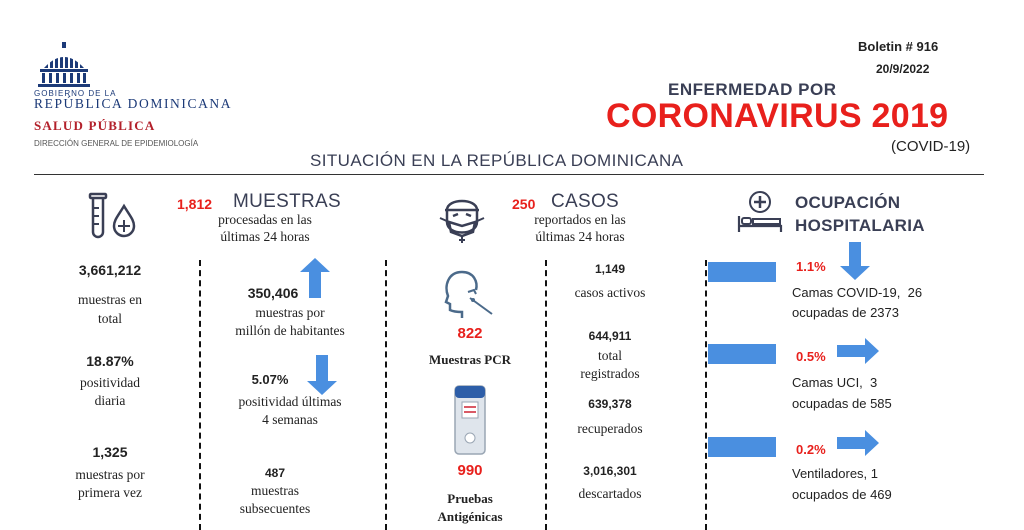 This screenshot has width=1024, height=530. Describe the element at coordinates (110, 400) in the screenshot. I see `daily-positivity-label2: diaria` at that location.